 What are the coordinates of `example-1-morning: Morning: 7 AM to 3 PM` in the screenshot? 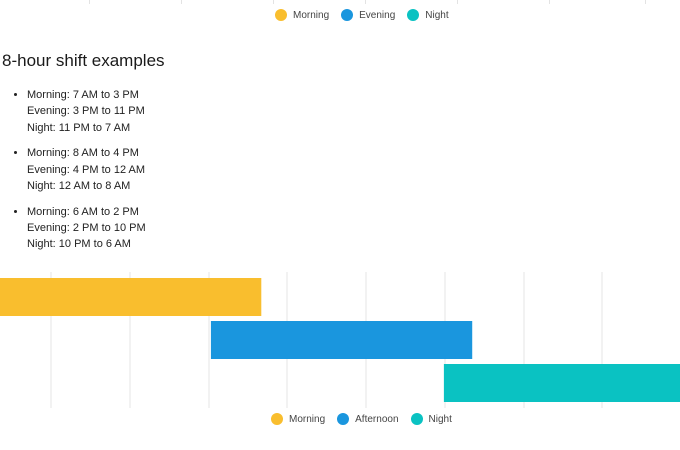 It's located at (83, 95).